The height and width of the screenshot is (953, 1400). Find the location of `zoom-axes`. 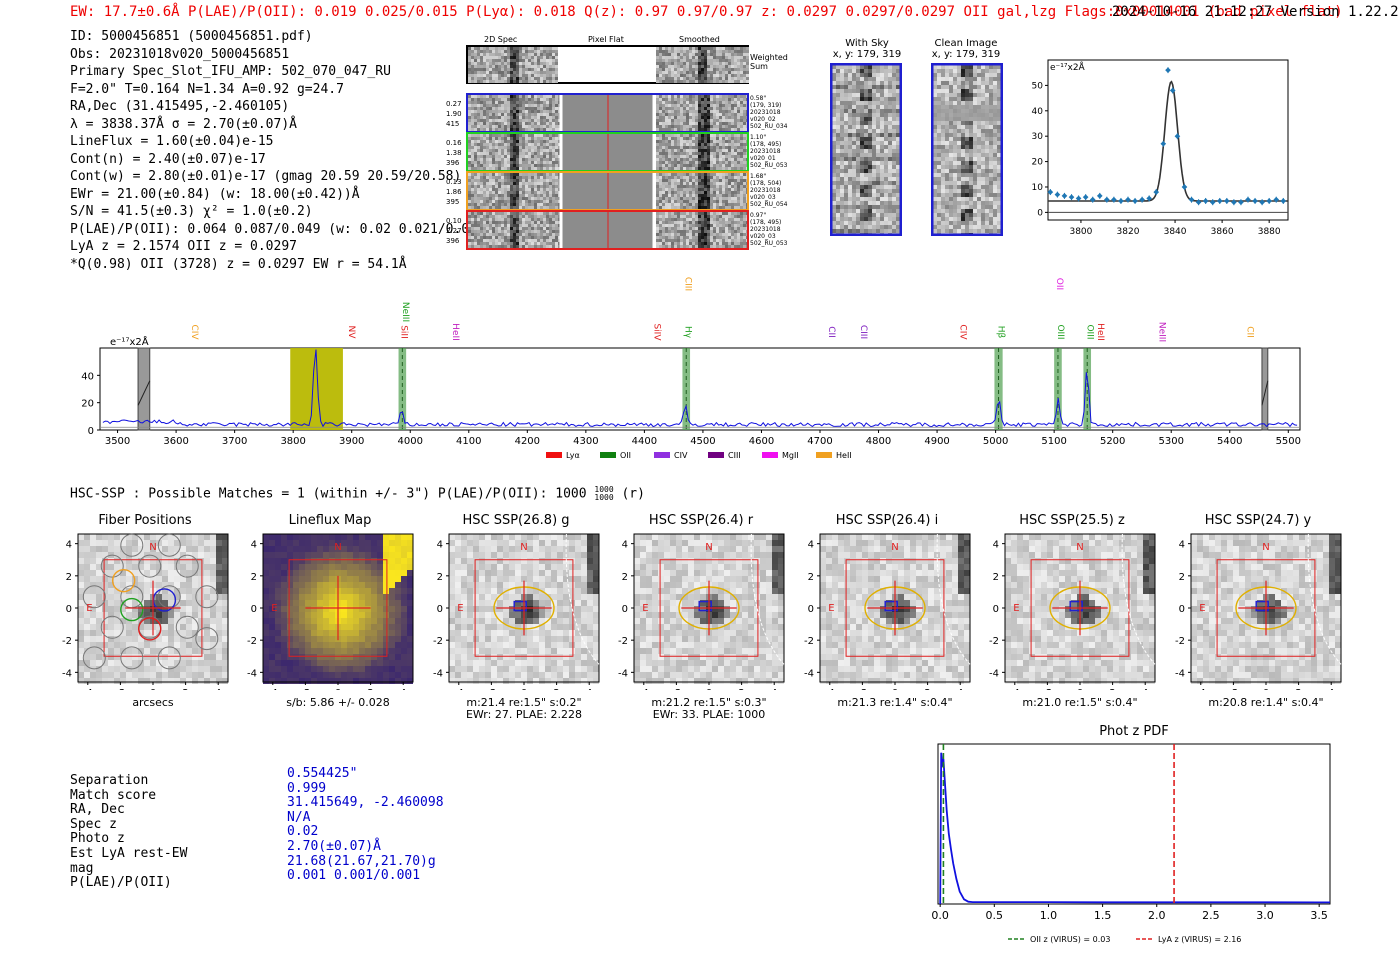

zoom-axes is located at coordinates (1168, 140).